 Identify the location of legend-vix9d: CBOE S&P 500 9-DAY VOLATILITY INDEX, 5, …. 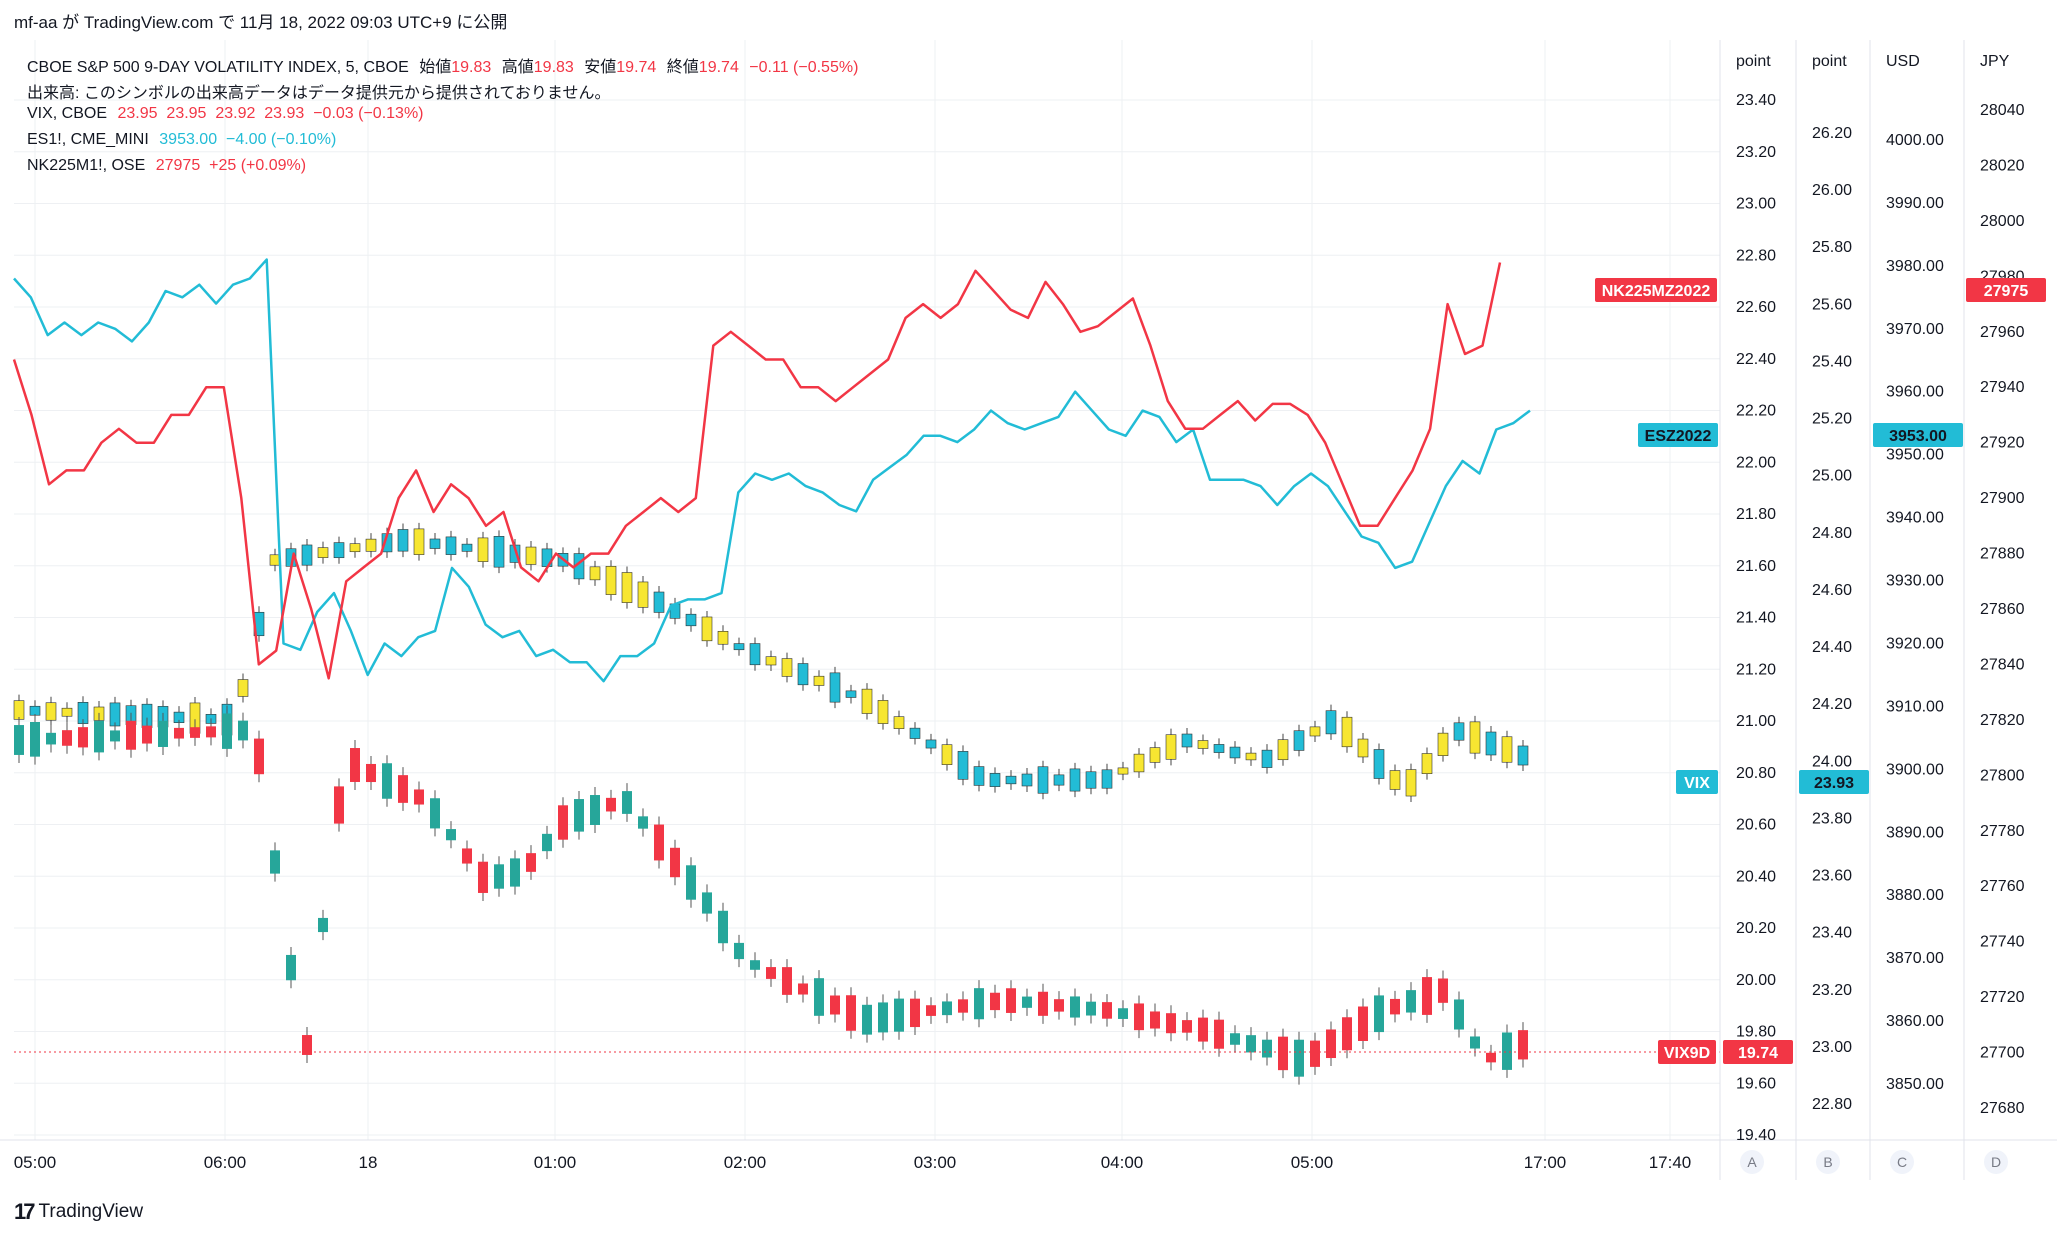
(445, 65).